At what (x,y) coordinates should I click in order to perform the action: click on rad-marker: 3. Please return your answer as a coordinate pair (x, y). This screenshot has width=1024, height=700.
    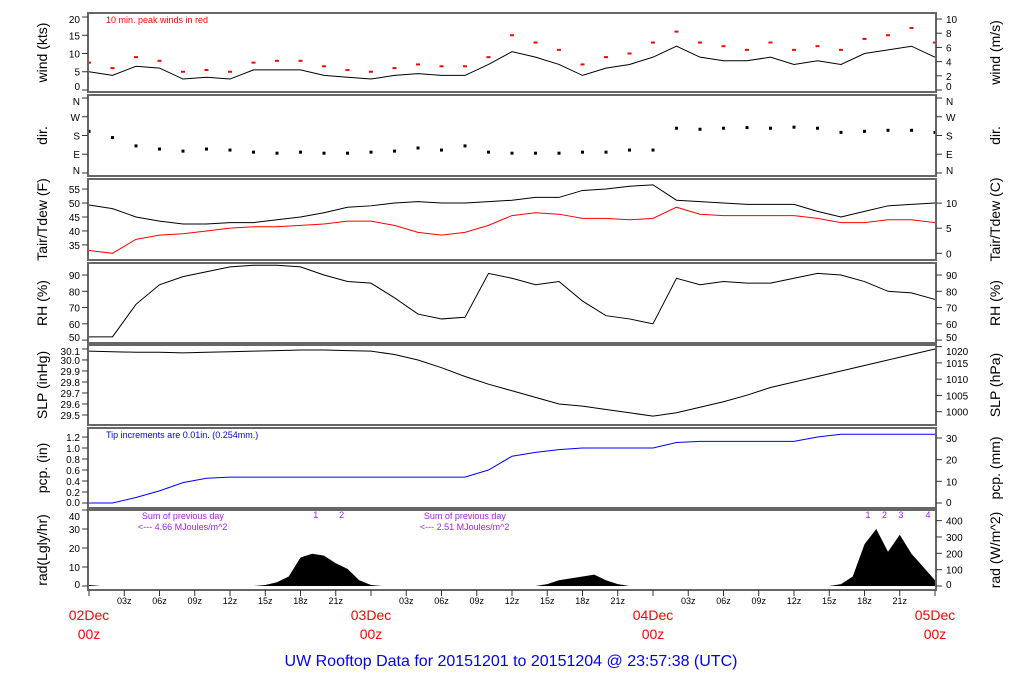
    Looking at the image, I should click on (900, 515).